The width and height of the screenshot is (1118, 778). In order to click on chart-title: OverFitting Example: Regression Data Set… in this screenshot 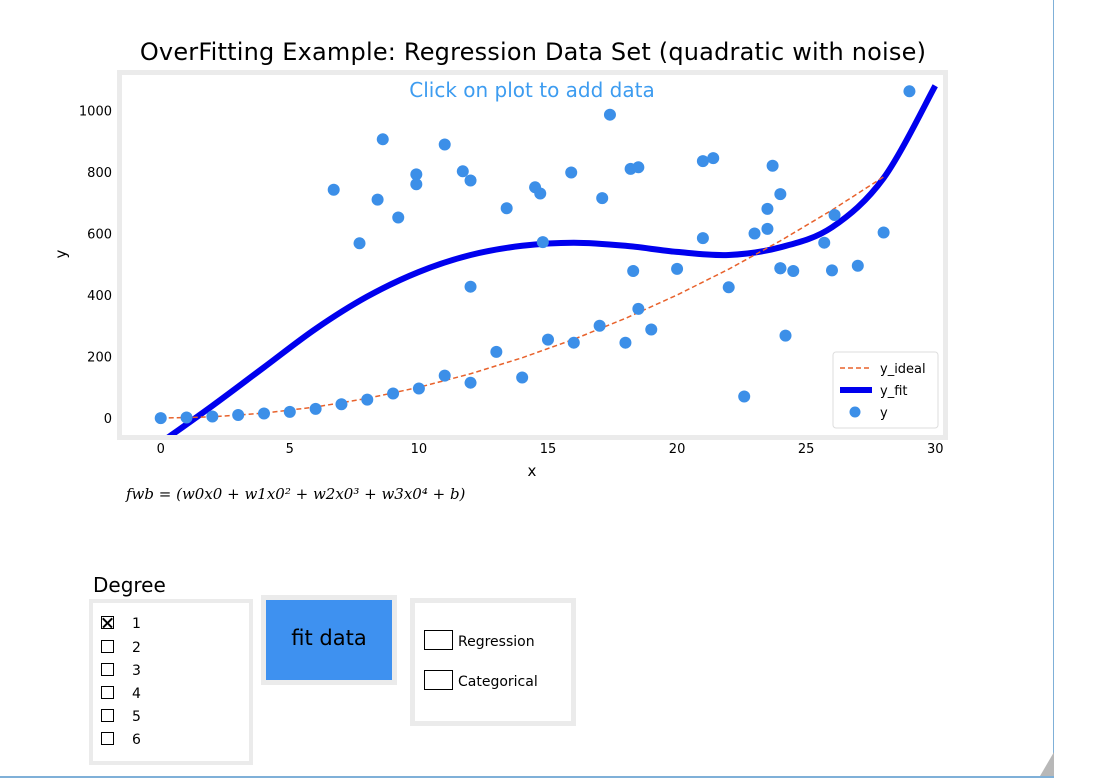, I will do `click(533, 52)`.